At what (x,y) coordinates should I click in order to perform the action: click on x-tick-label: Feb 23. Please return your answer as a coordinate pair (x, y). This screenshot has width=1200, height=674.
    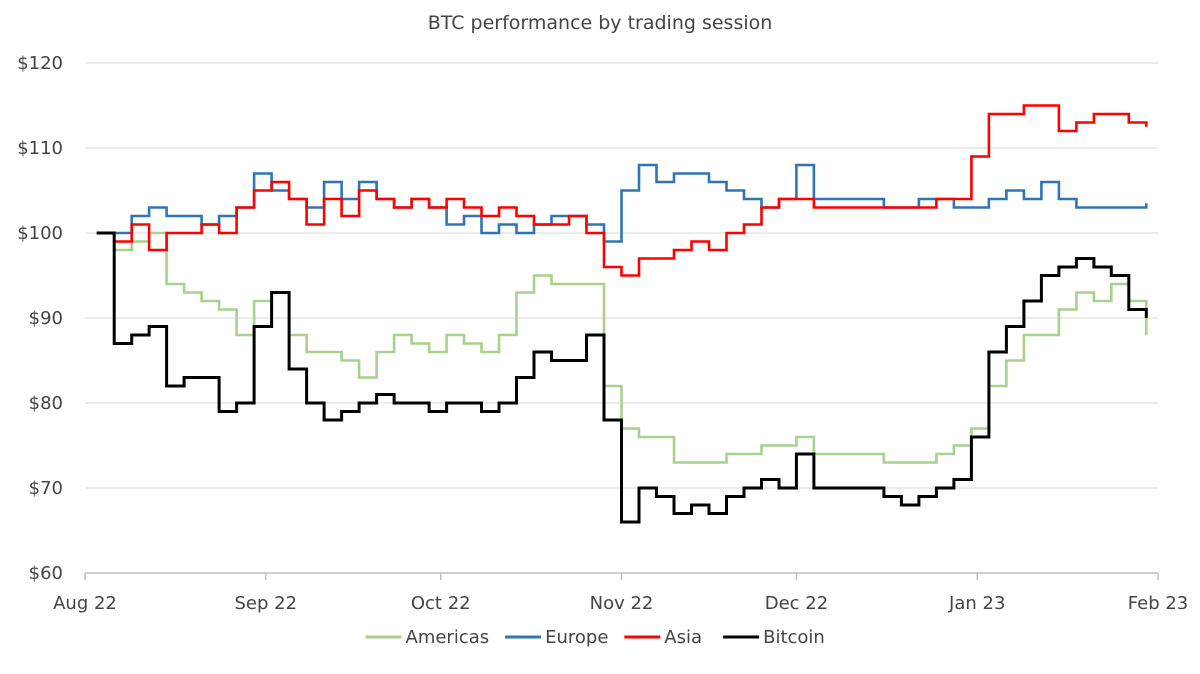
    Looking at the image, I should click on (1158, 603).